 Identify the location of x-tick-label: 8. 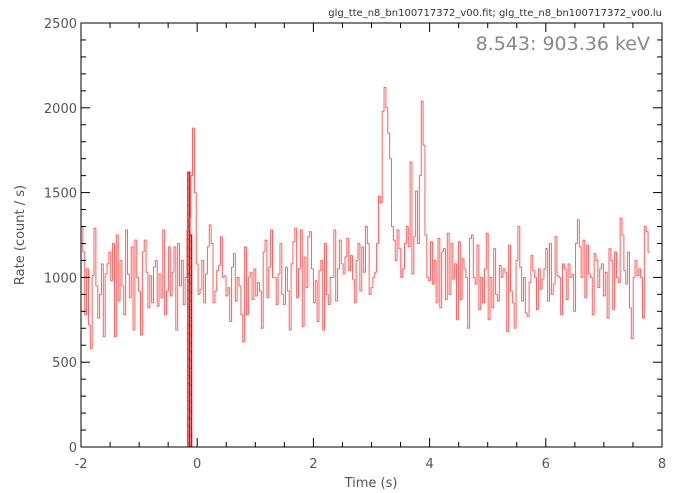
(662, 464).